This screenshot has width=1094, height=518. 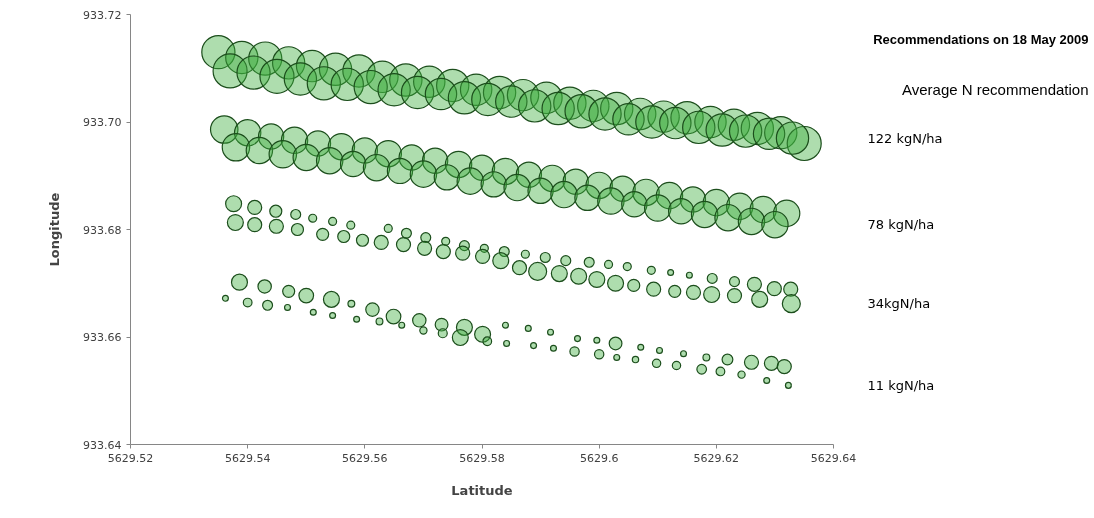 I want to click on text: 122 kgN/ha, so click(x=905, y=138).